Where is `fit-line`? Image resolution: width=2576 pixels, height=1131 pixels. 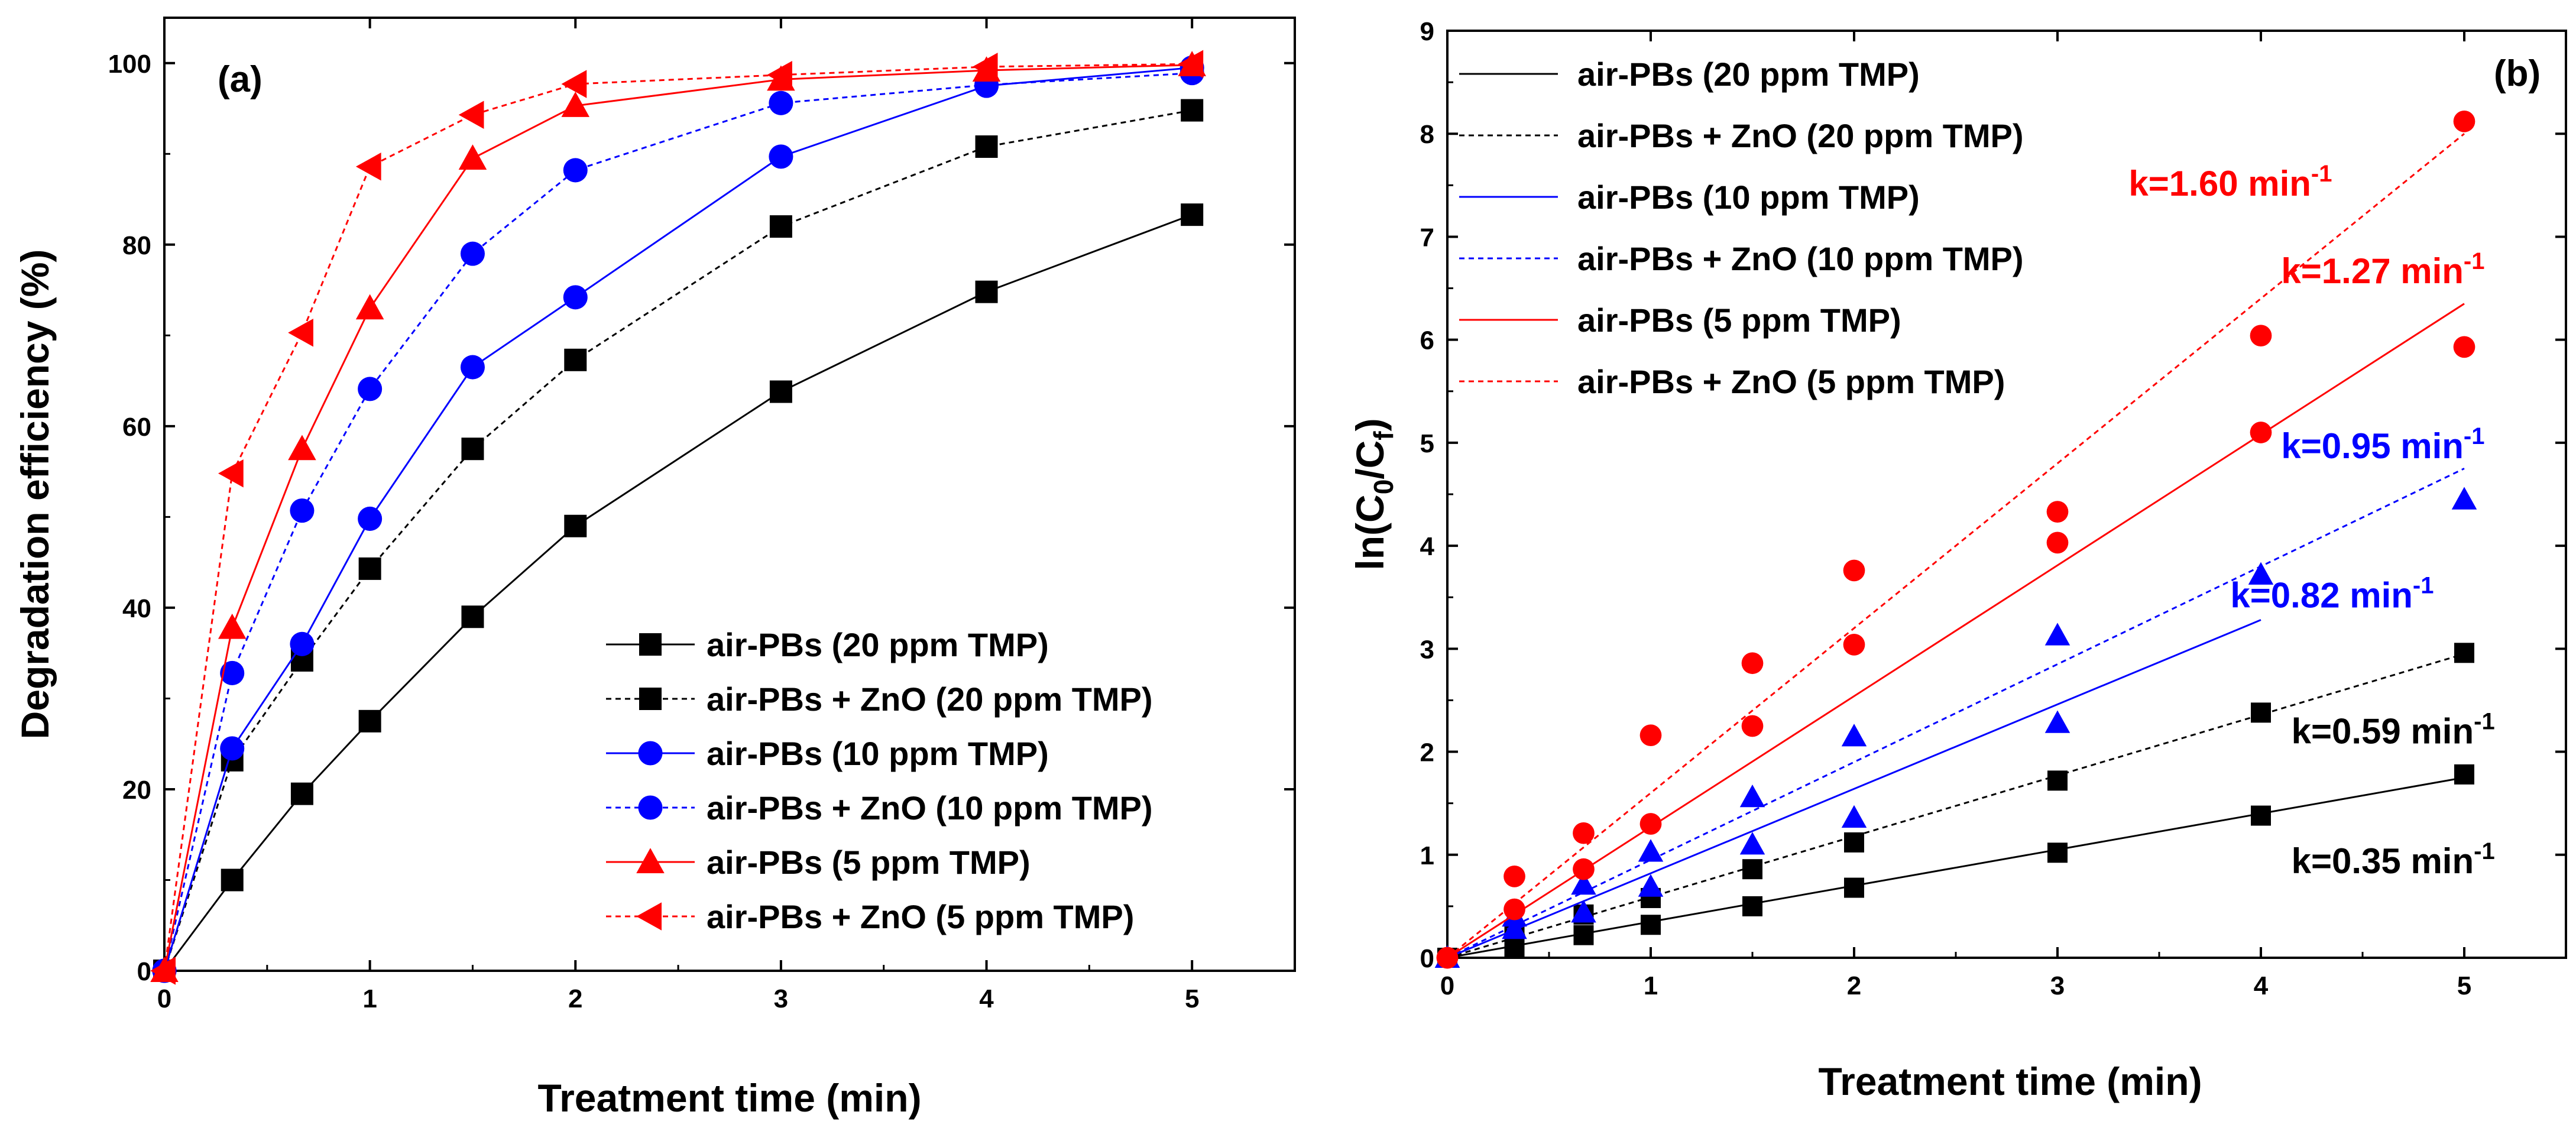 fit-line is located at coordinates (1956, 806).